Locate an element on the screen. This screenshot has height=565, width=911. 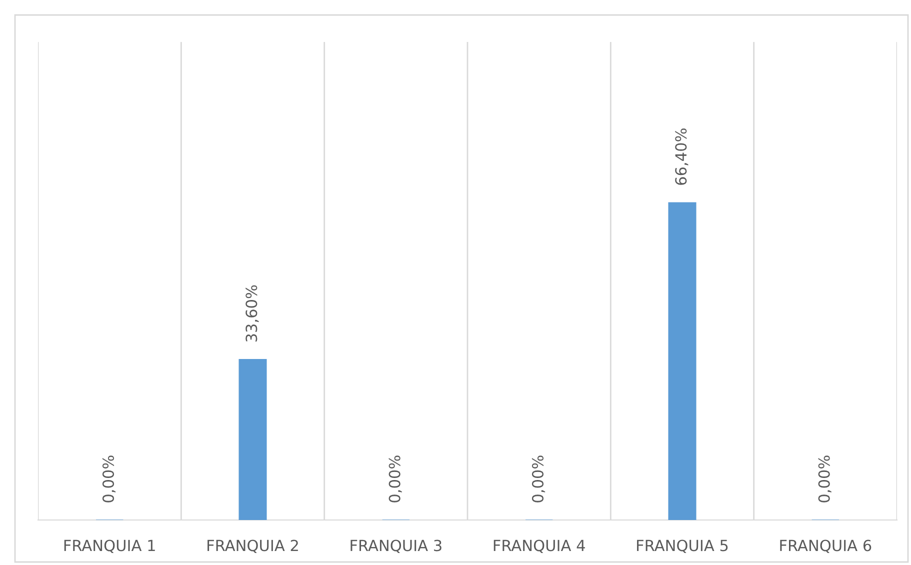
x-tick-label: FRANQUIA 3 is located at coordinates (396, 547).